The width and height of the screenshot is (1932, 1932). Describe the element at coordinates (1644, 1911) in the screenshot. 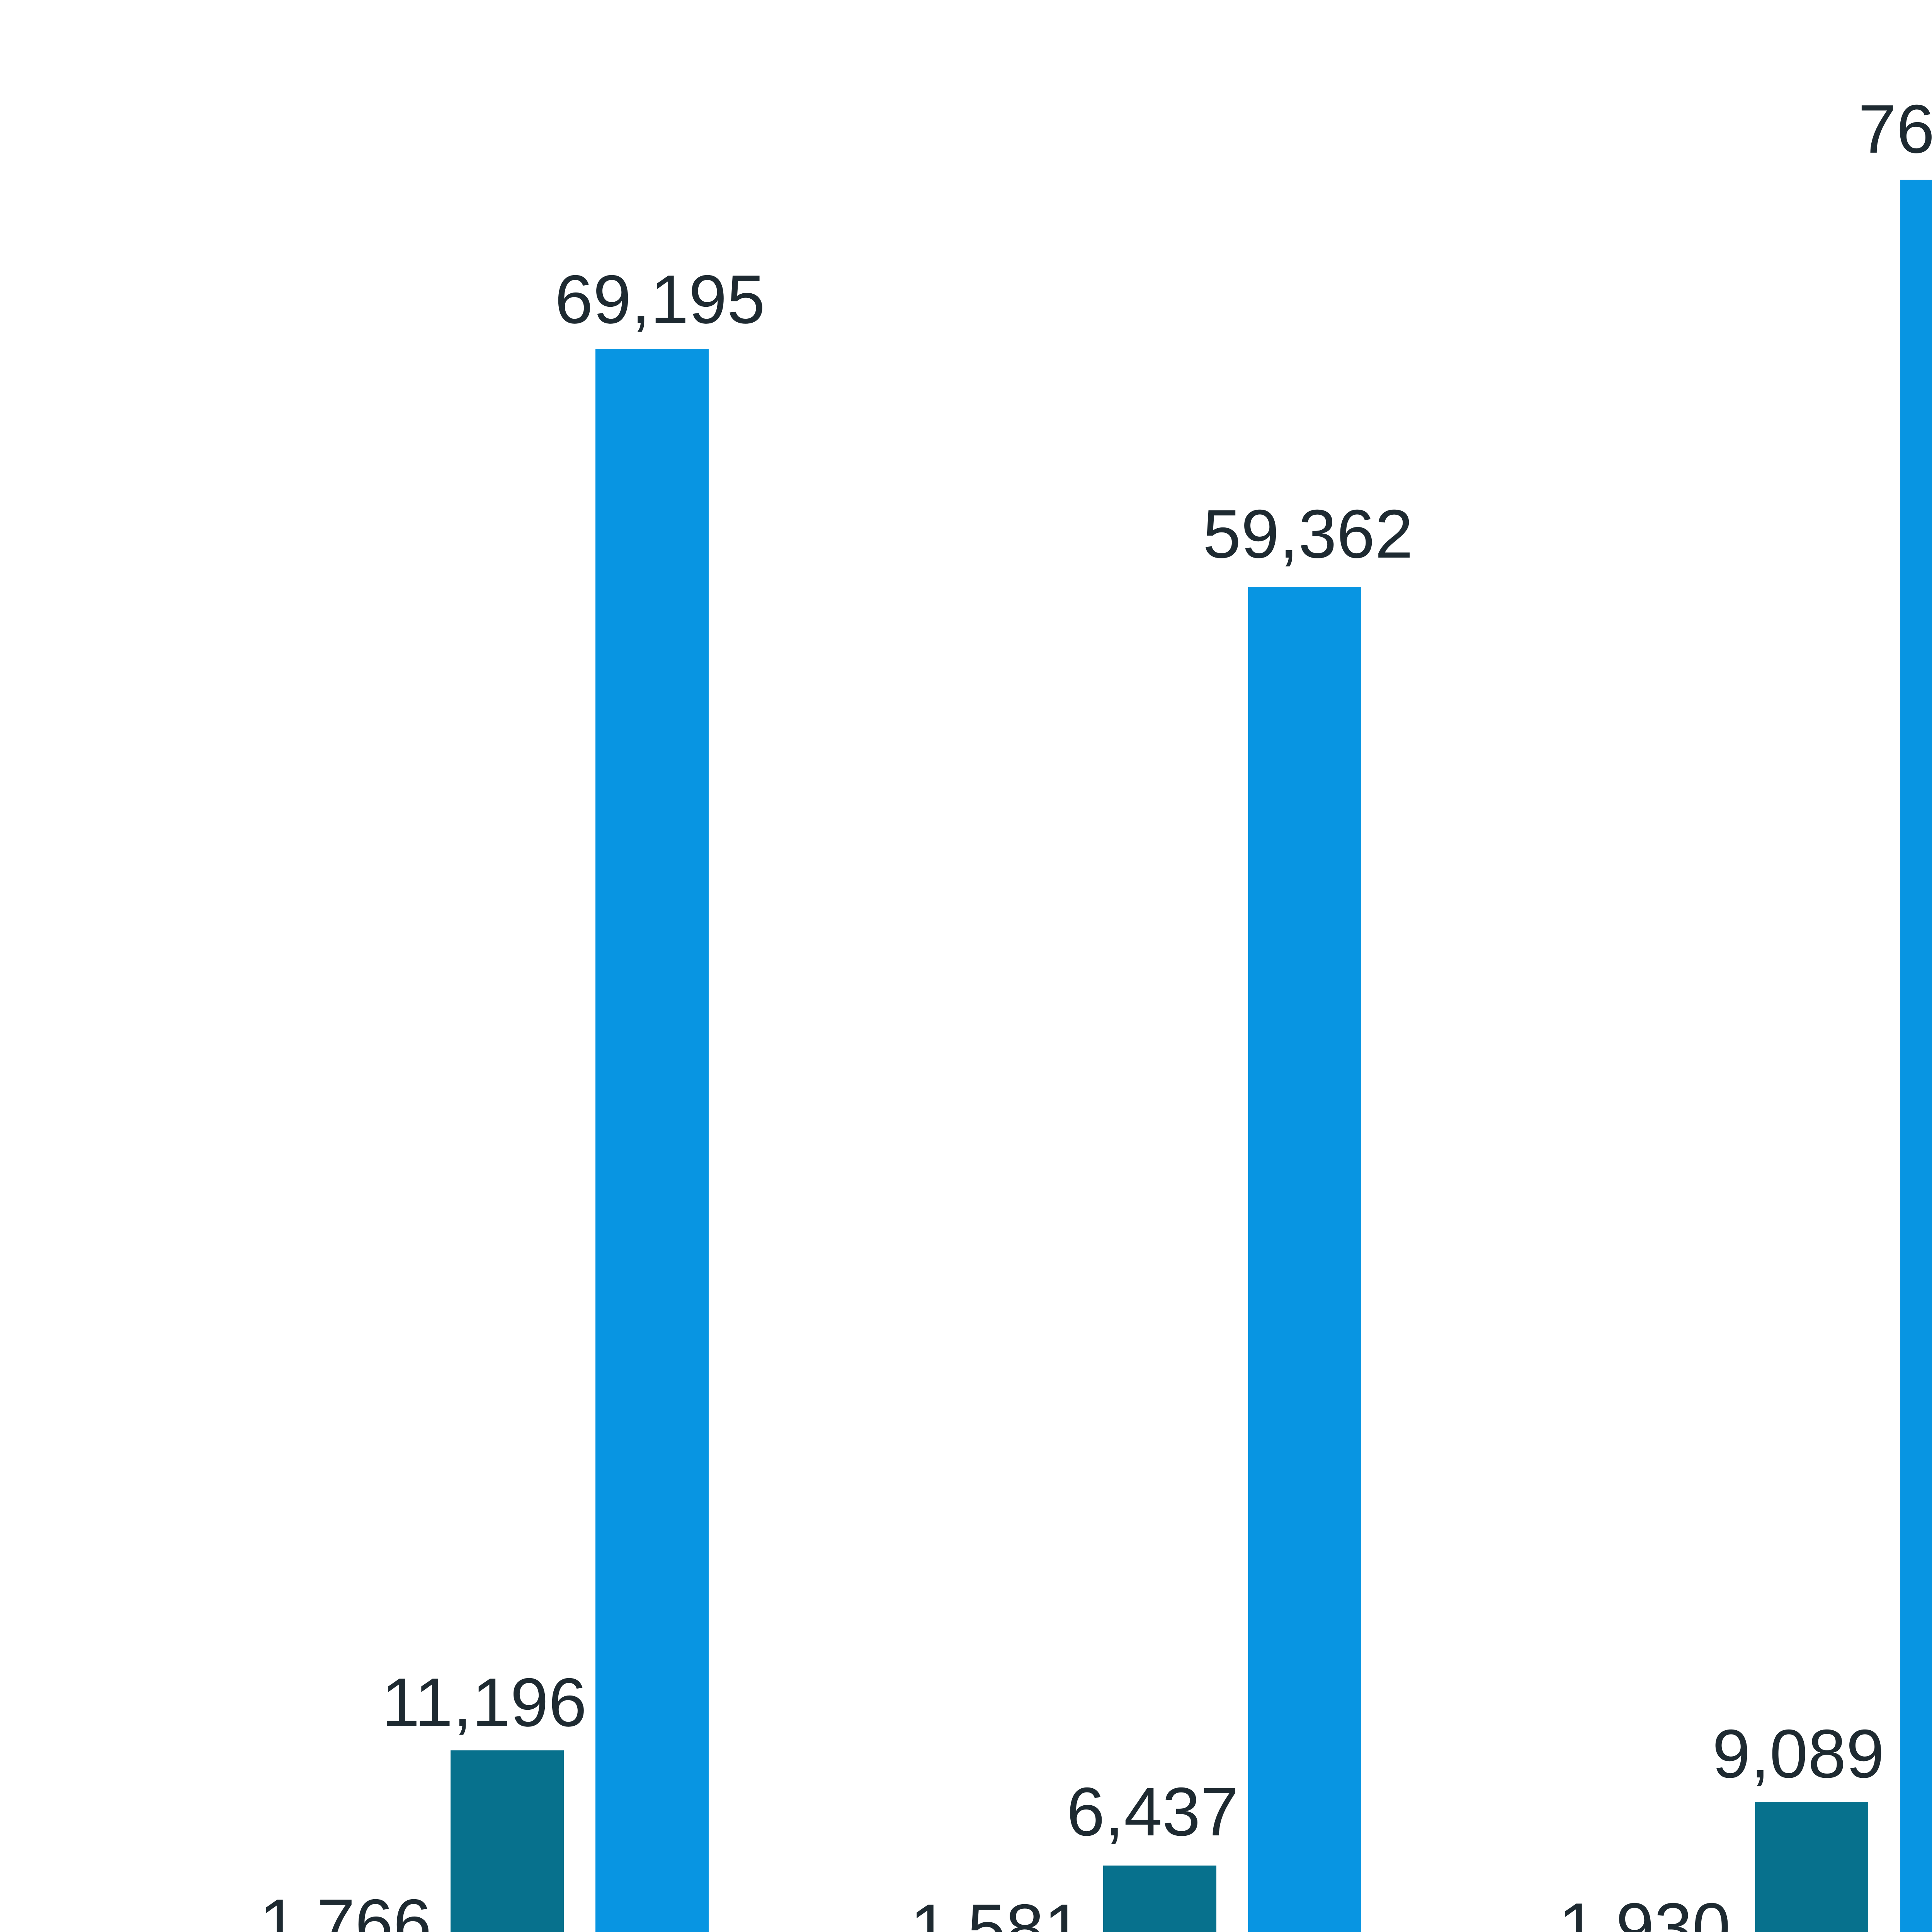

I see `svg-text: 1,930` at that location.